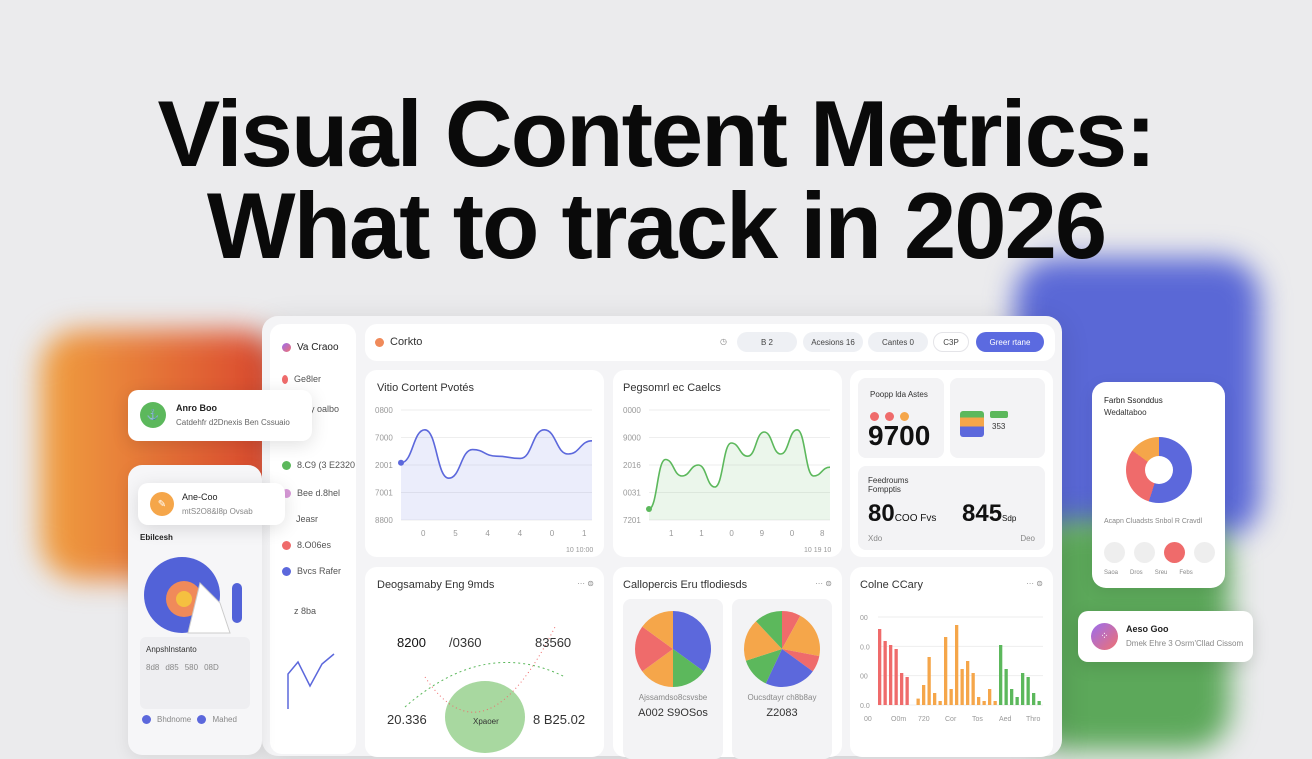 The height and width of the screenshot is (759, 1312). What do you see at coordinates (305, 611) in the screenshot?
I see `sidebar-item: z 8ba` at bounding box center [305, 611].